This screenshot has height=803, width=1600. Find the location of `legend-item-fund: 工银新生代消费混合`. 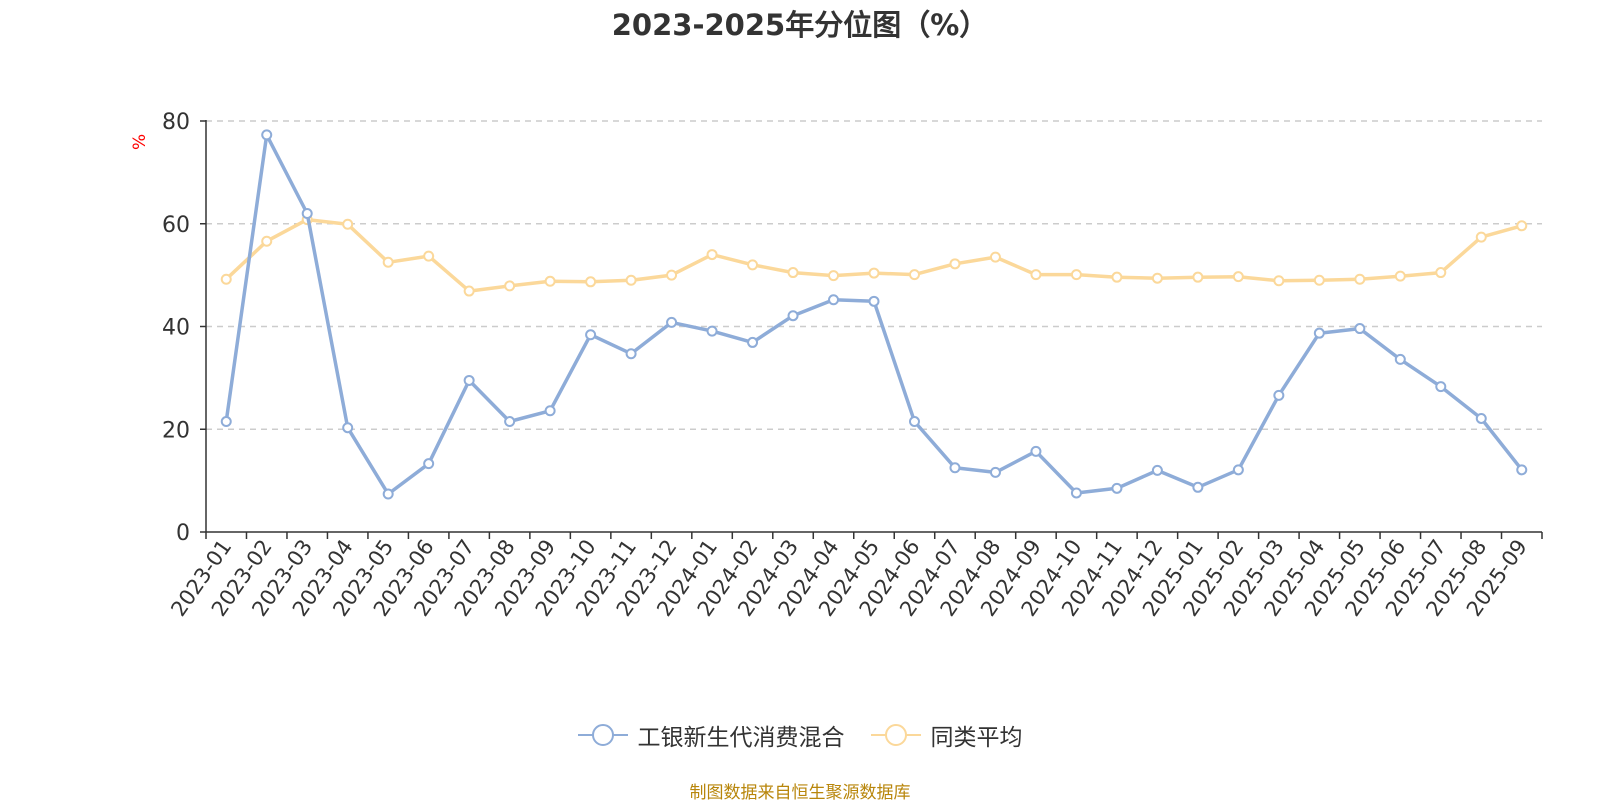

legend-item-fund: 工银新生代消费混合 is located at coordinates (711, 735).